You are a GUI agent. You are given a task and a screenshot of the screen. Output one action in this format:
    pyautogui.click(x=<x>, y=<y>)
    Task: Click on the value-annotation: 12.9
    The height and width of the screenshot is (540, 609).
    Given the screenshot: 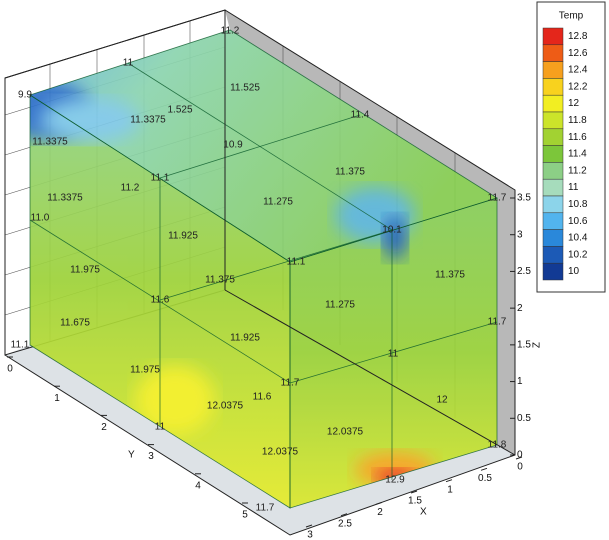 What is the action you would take?
    pyautogui.click(x=395, y=480)
    